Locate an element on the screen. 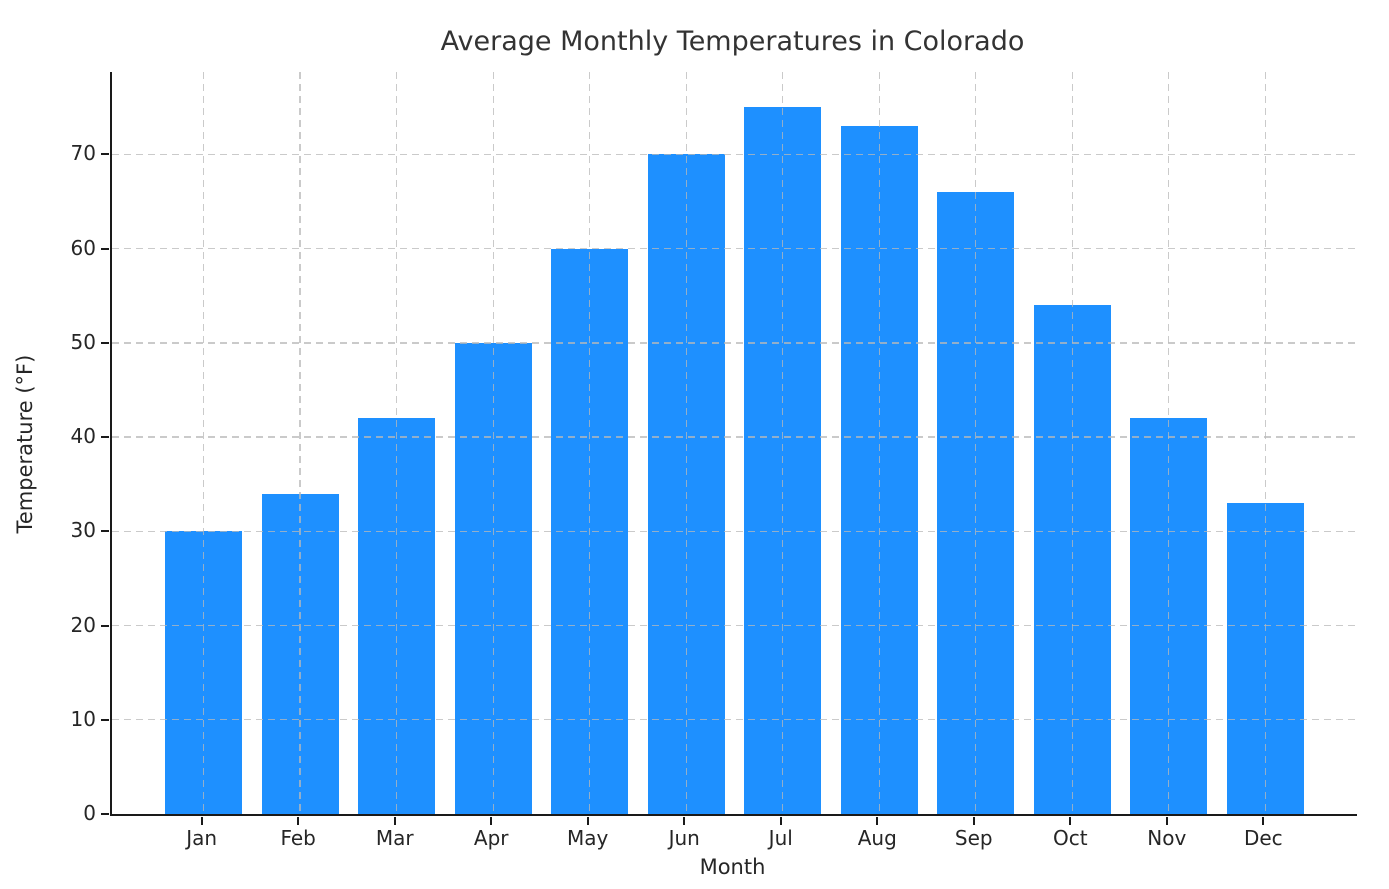 The height and width of the screenshot is (889, 1389). x-tick-label-sep: Sep is located at coordinates (973, 838).